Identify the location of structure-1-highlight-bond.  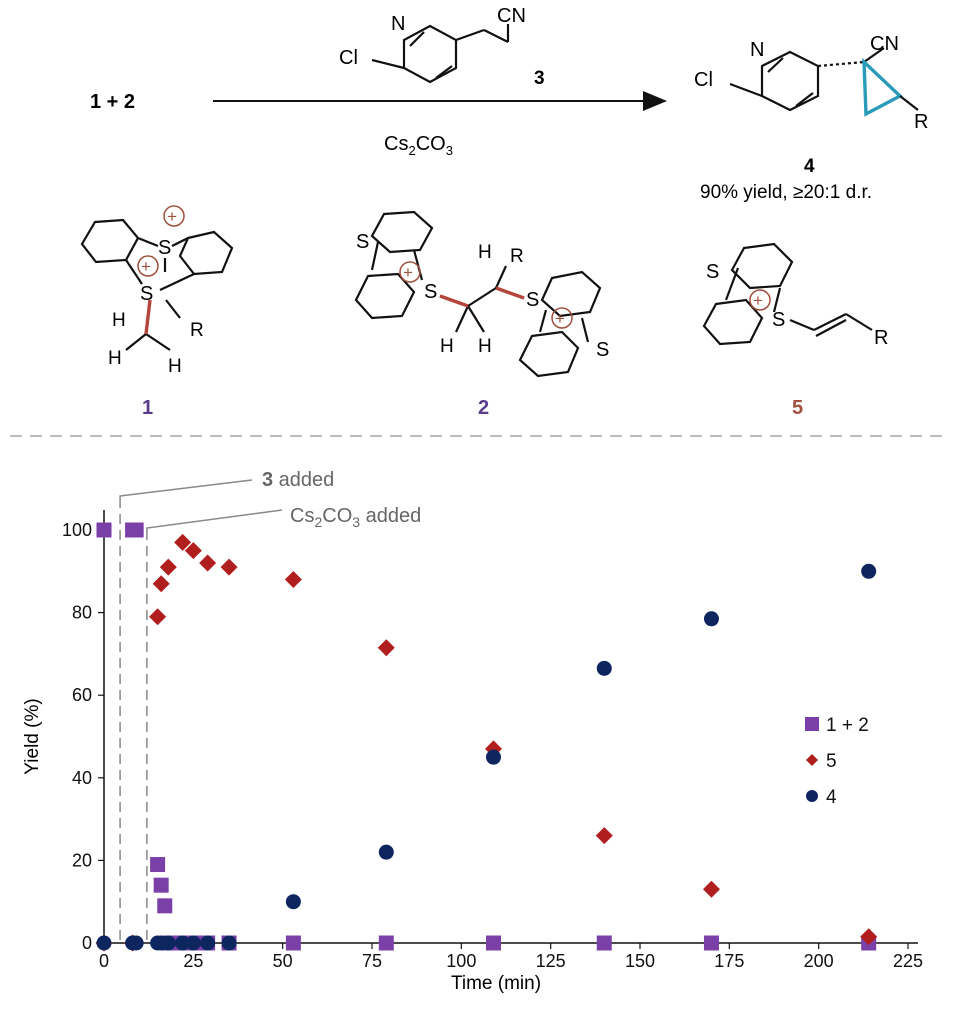
(148, 317).